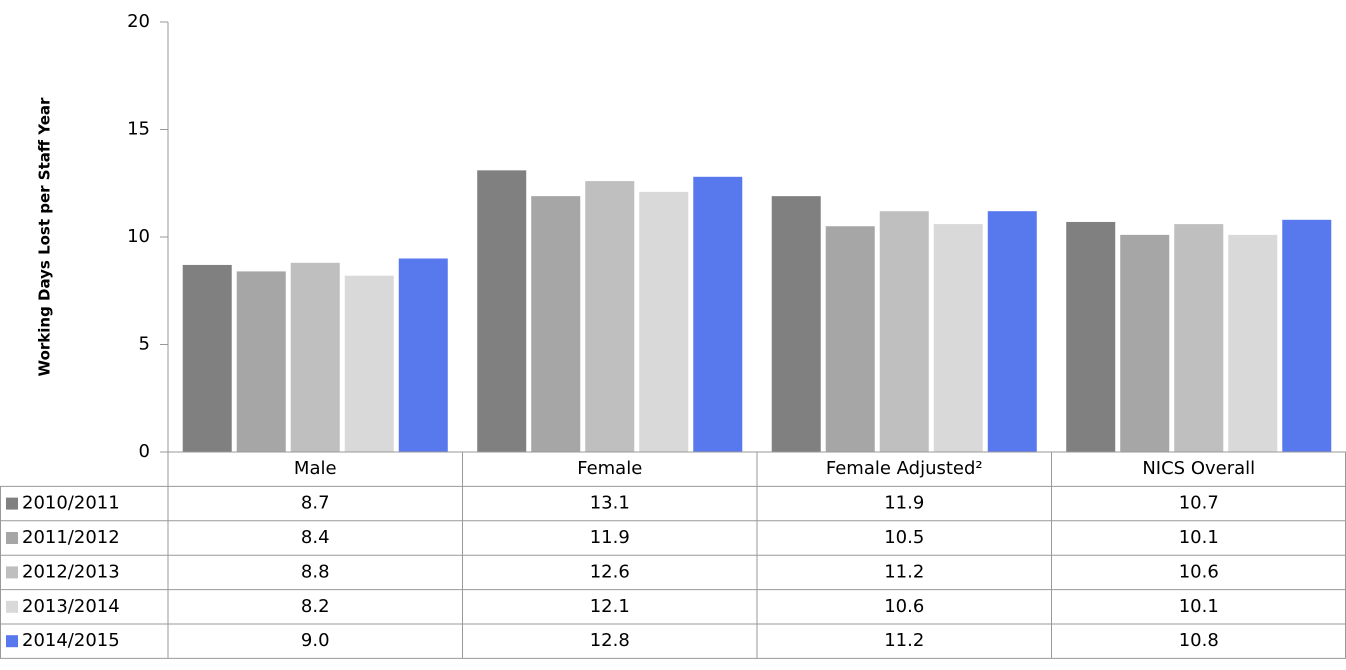  What do you see at coordinates (904, 537) in the screenshot?
I see `table-value: 10.5` at bounding box center [904, 537].